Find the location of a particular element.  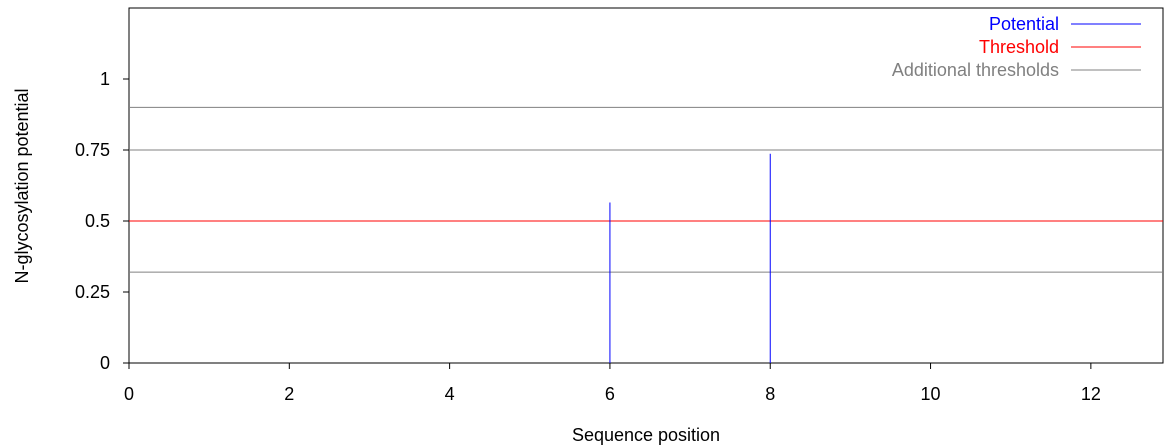

legend-label: Potential is located at coordinates (1024, 24).